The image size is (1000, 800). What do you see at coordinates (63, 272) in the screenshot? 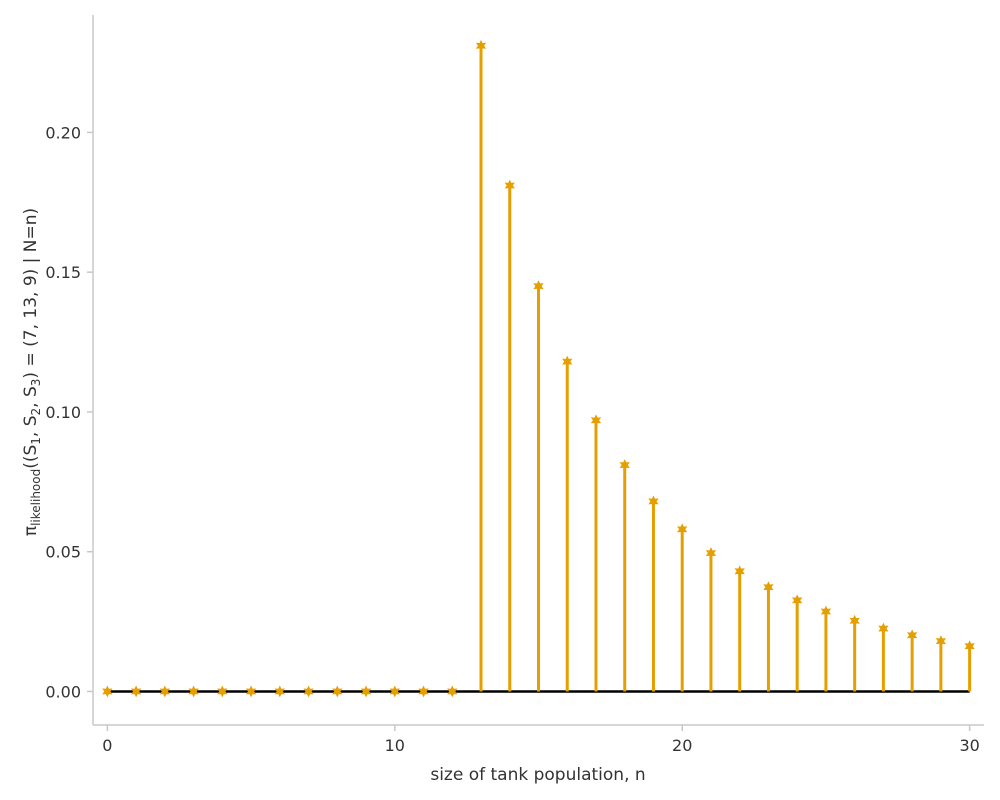
I see `y-tick-label: 0.15` at bounding box center [63, 272].